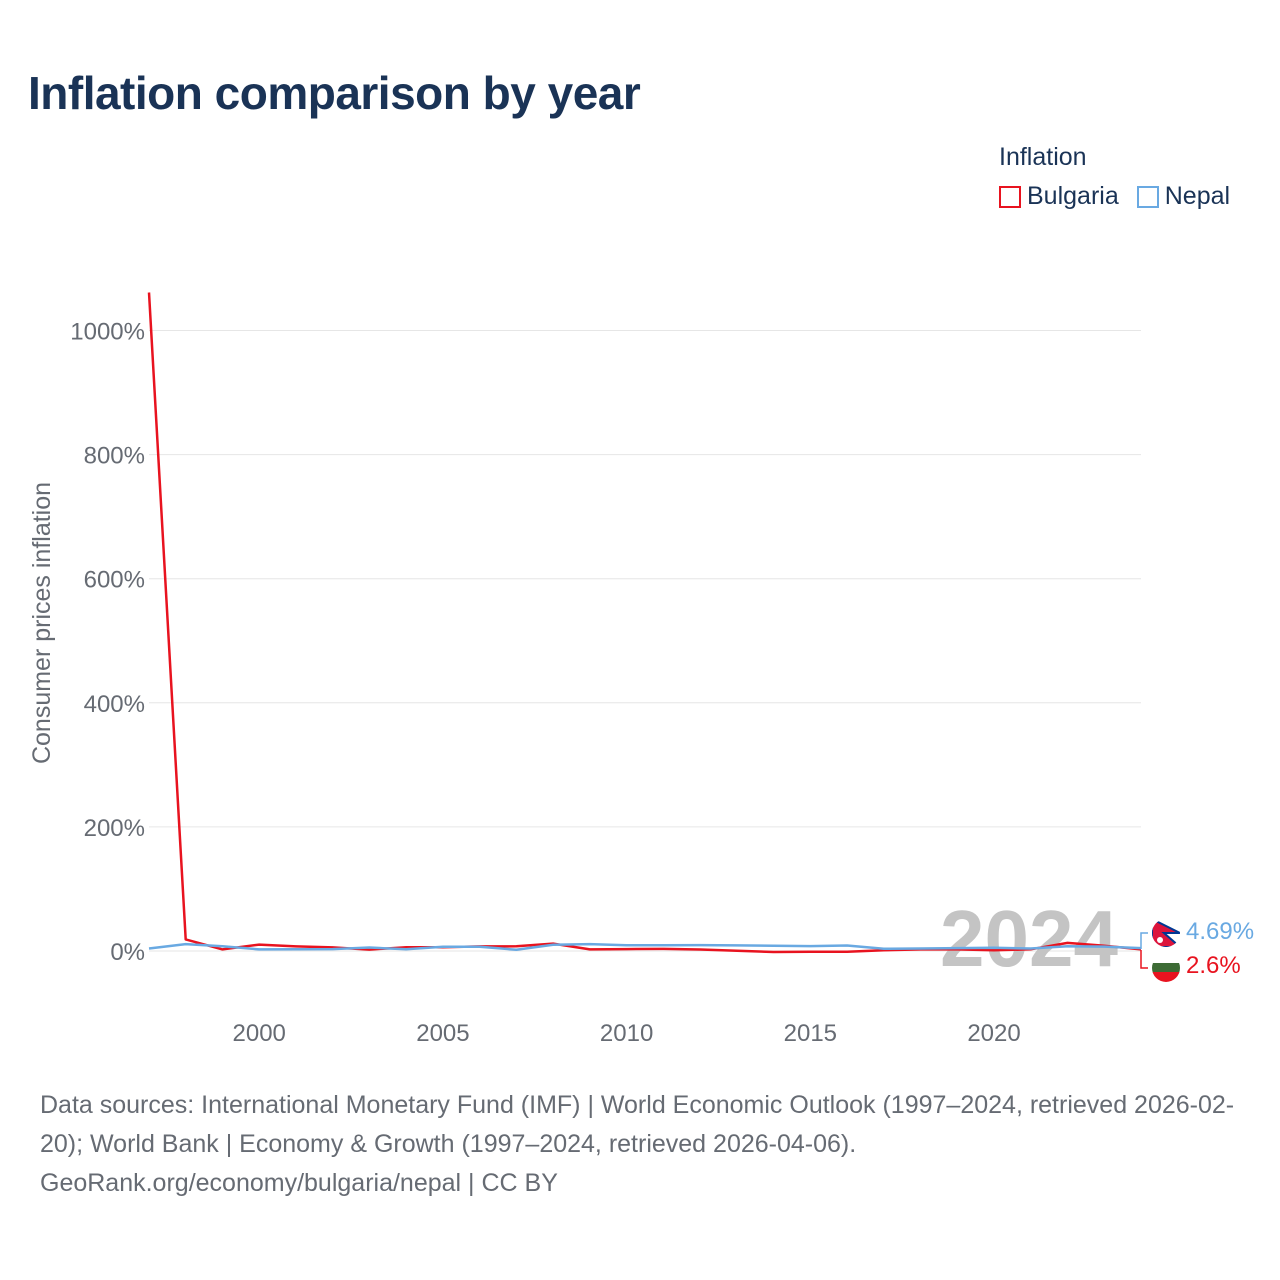 The image size is (1280, 1280). I want to click on chart-title: Inflation comparison by year, so click(334, 93).